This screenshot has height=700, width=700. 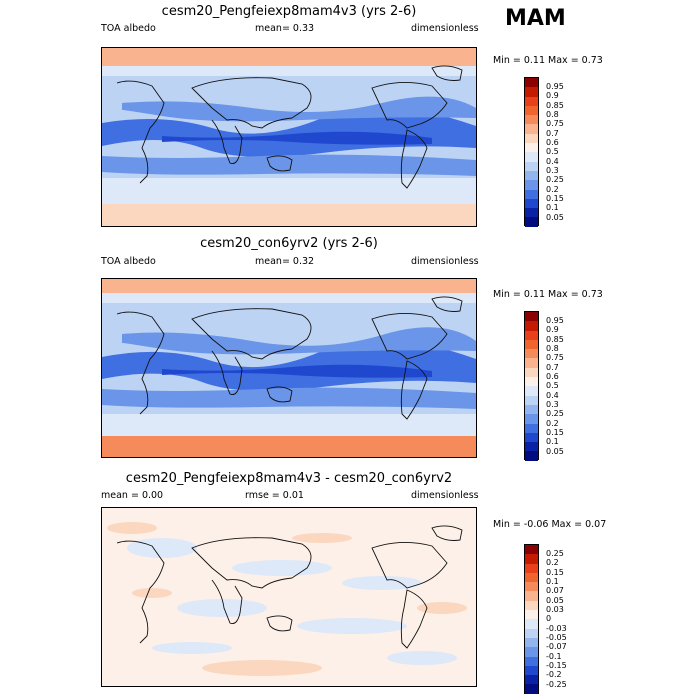 What do you see at coordinates (554, 674) in the screenshot?
I see `panel3-level-13: -0.2` at bounding box center [554, 674].